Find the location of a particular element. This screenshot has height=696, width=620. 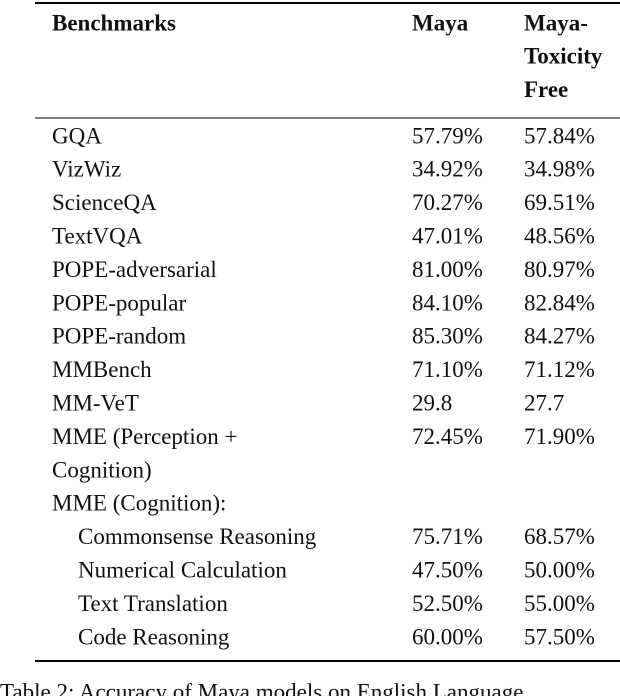

cell: 82.84% is located at coordinates (559, 302).